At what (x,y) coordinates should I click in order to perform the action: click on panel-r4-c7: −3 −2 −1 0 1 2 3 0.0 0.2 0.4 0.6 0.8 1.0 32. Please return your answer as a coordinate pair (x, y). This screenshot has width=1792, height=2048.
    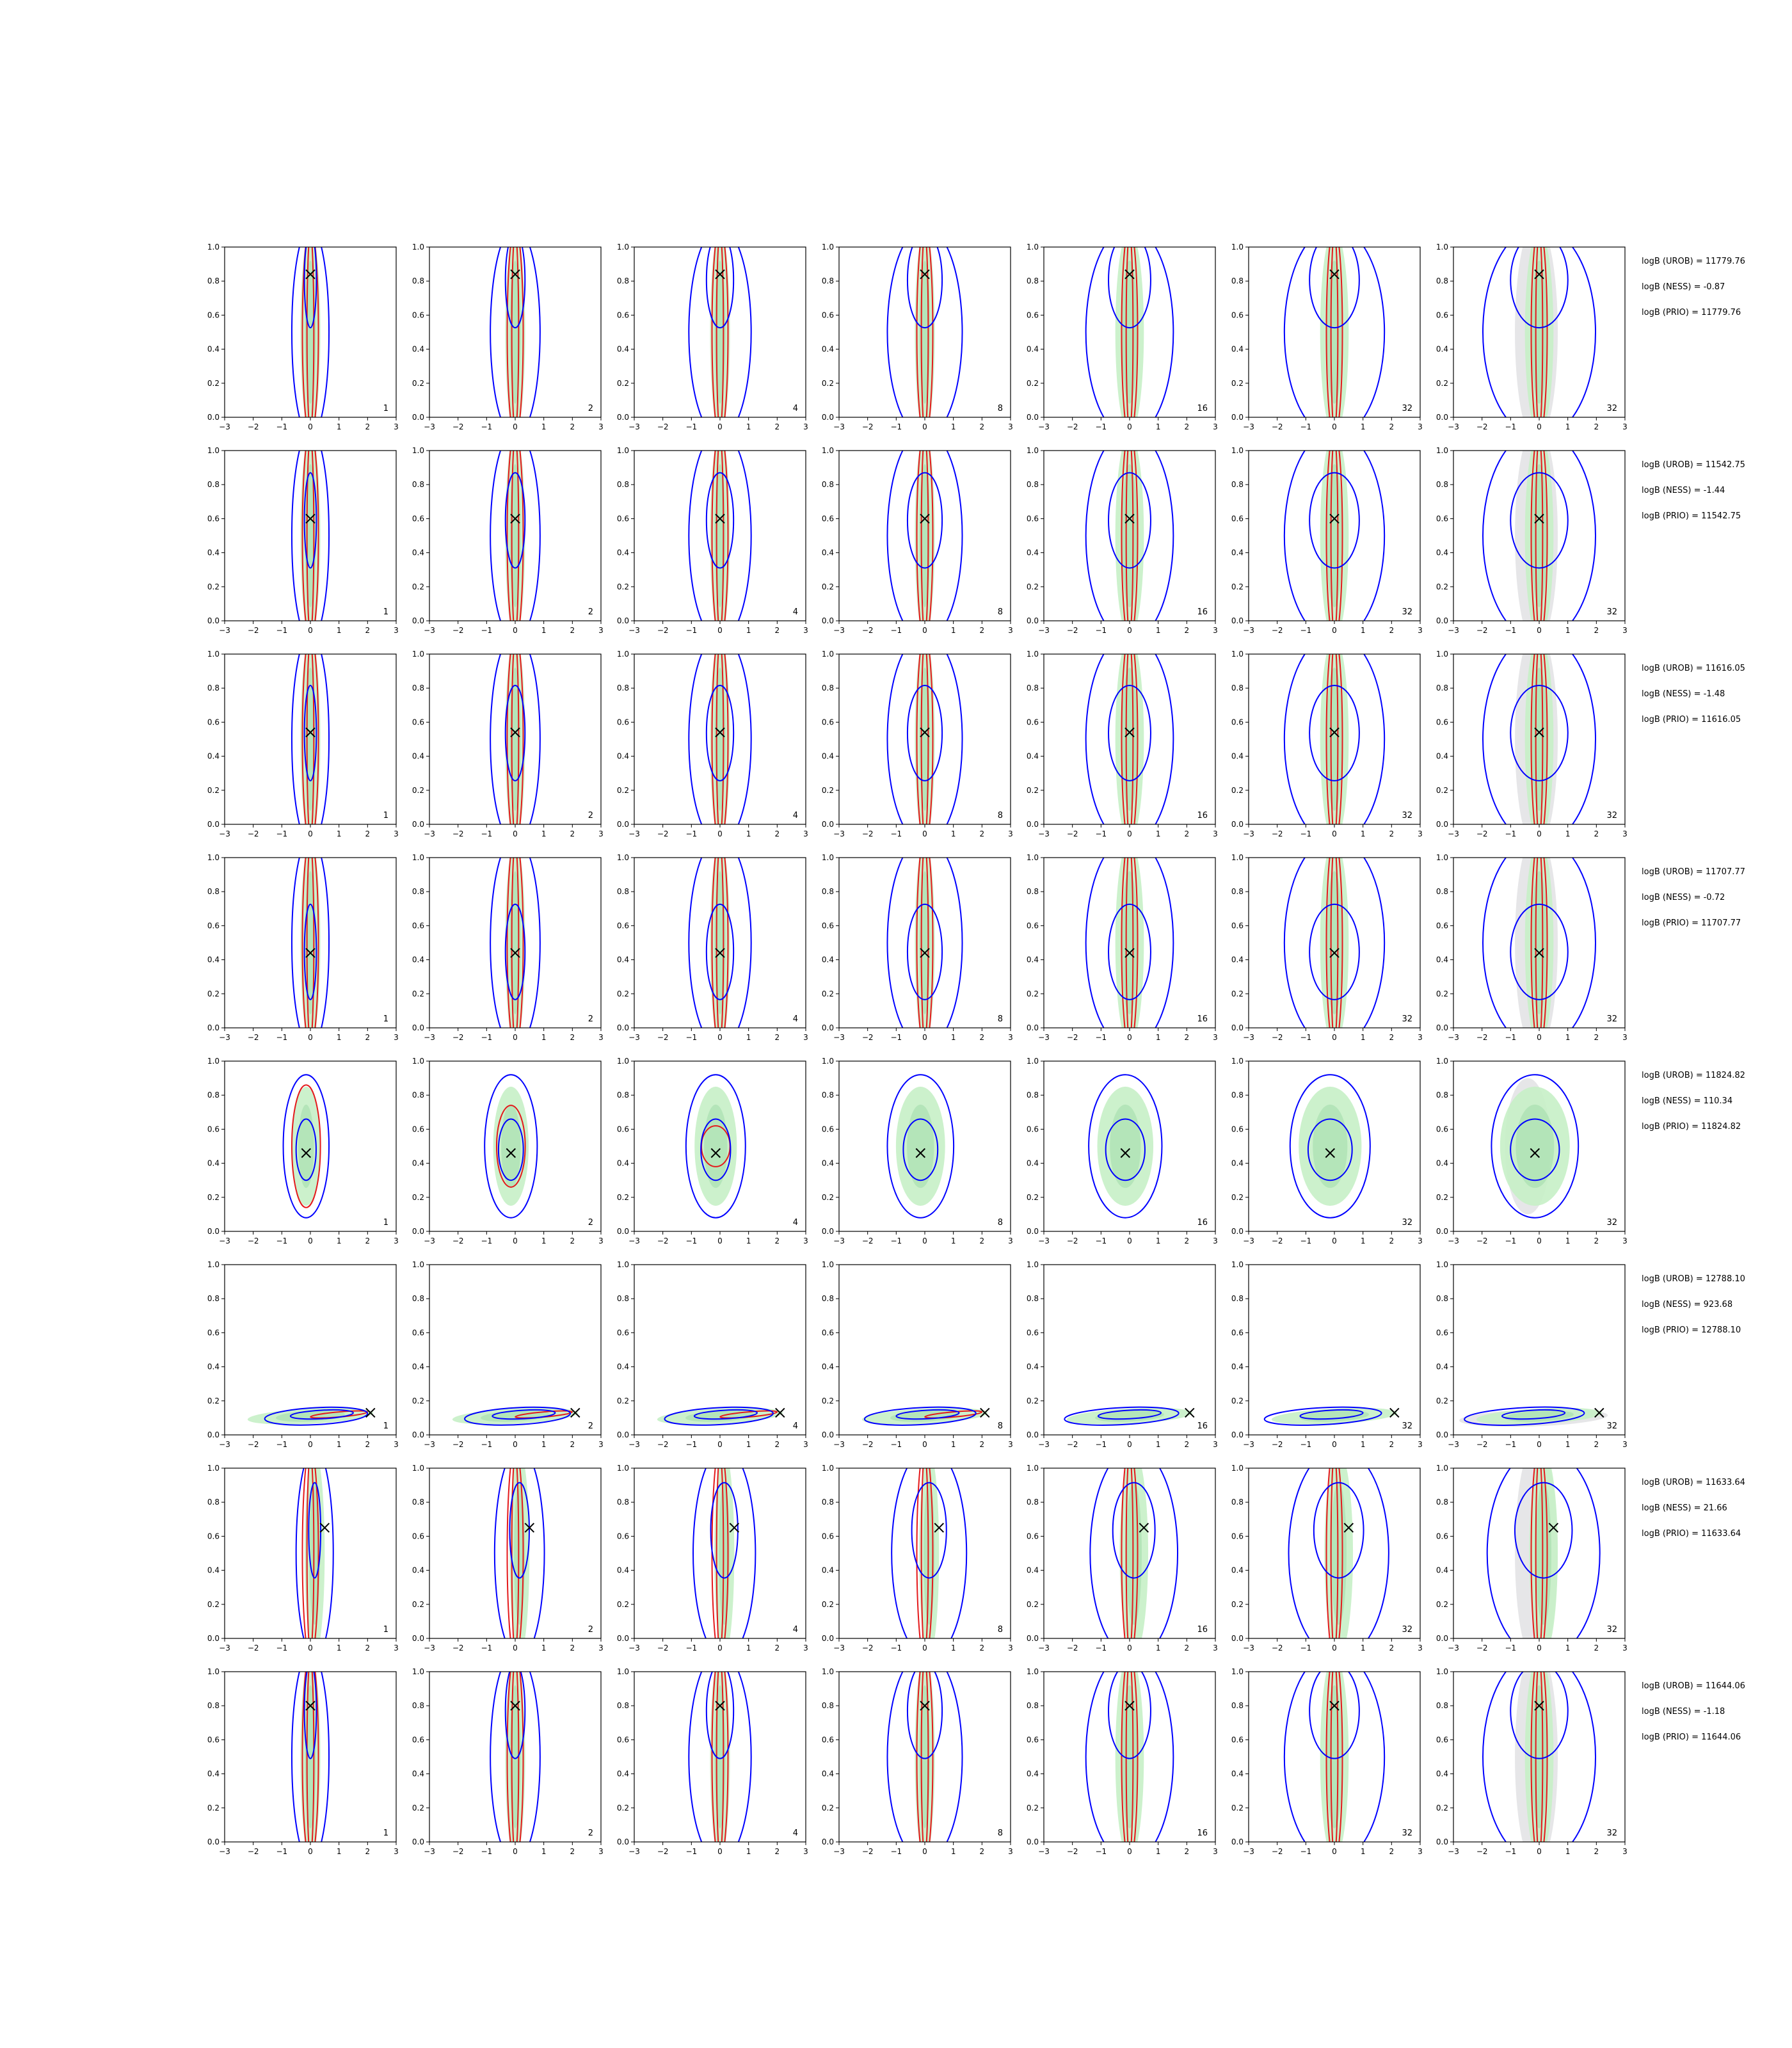
    Looking at the image, I should click on (1532, 947).